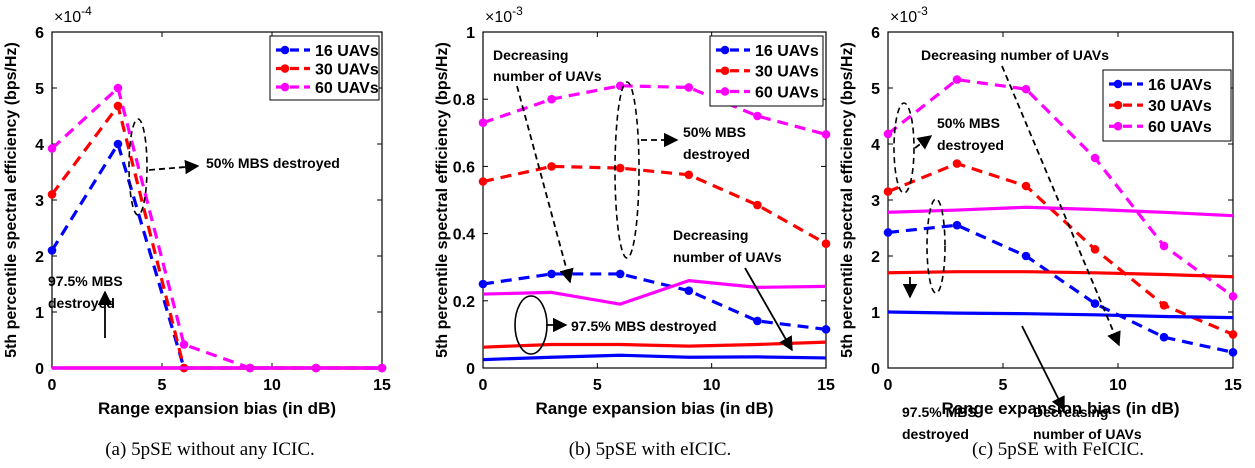 Image resolution: width=1255 pixels, height=468 pixels. Describe the element at coordinates (903, 17) in the screenshot. I see `axis-exponent-base: ×10` at that location.